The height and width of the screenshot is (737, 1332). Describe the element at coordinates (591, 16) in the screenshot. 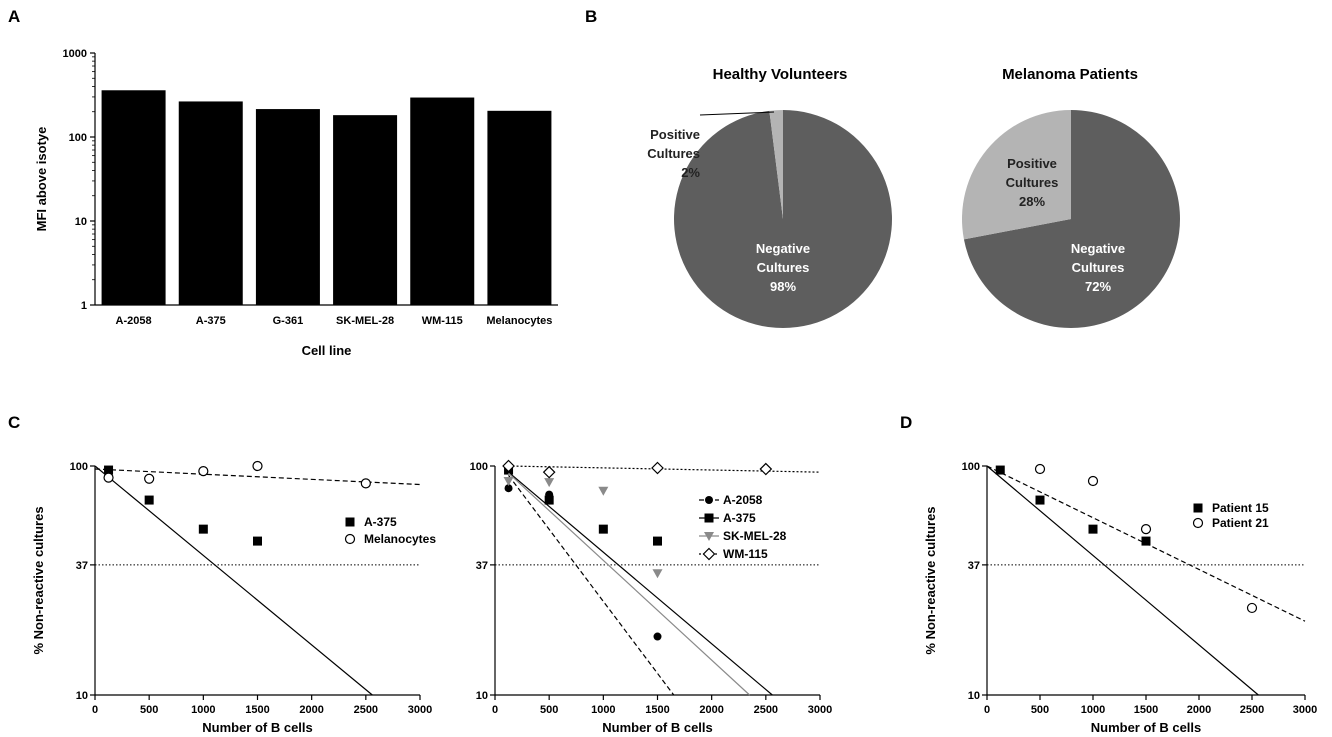

I see `panel-letter-b: B` at that location.